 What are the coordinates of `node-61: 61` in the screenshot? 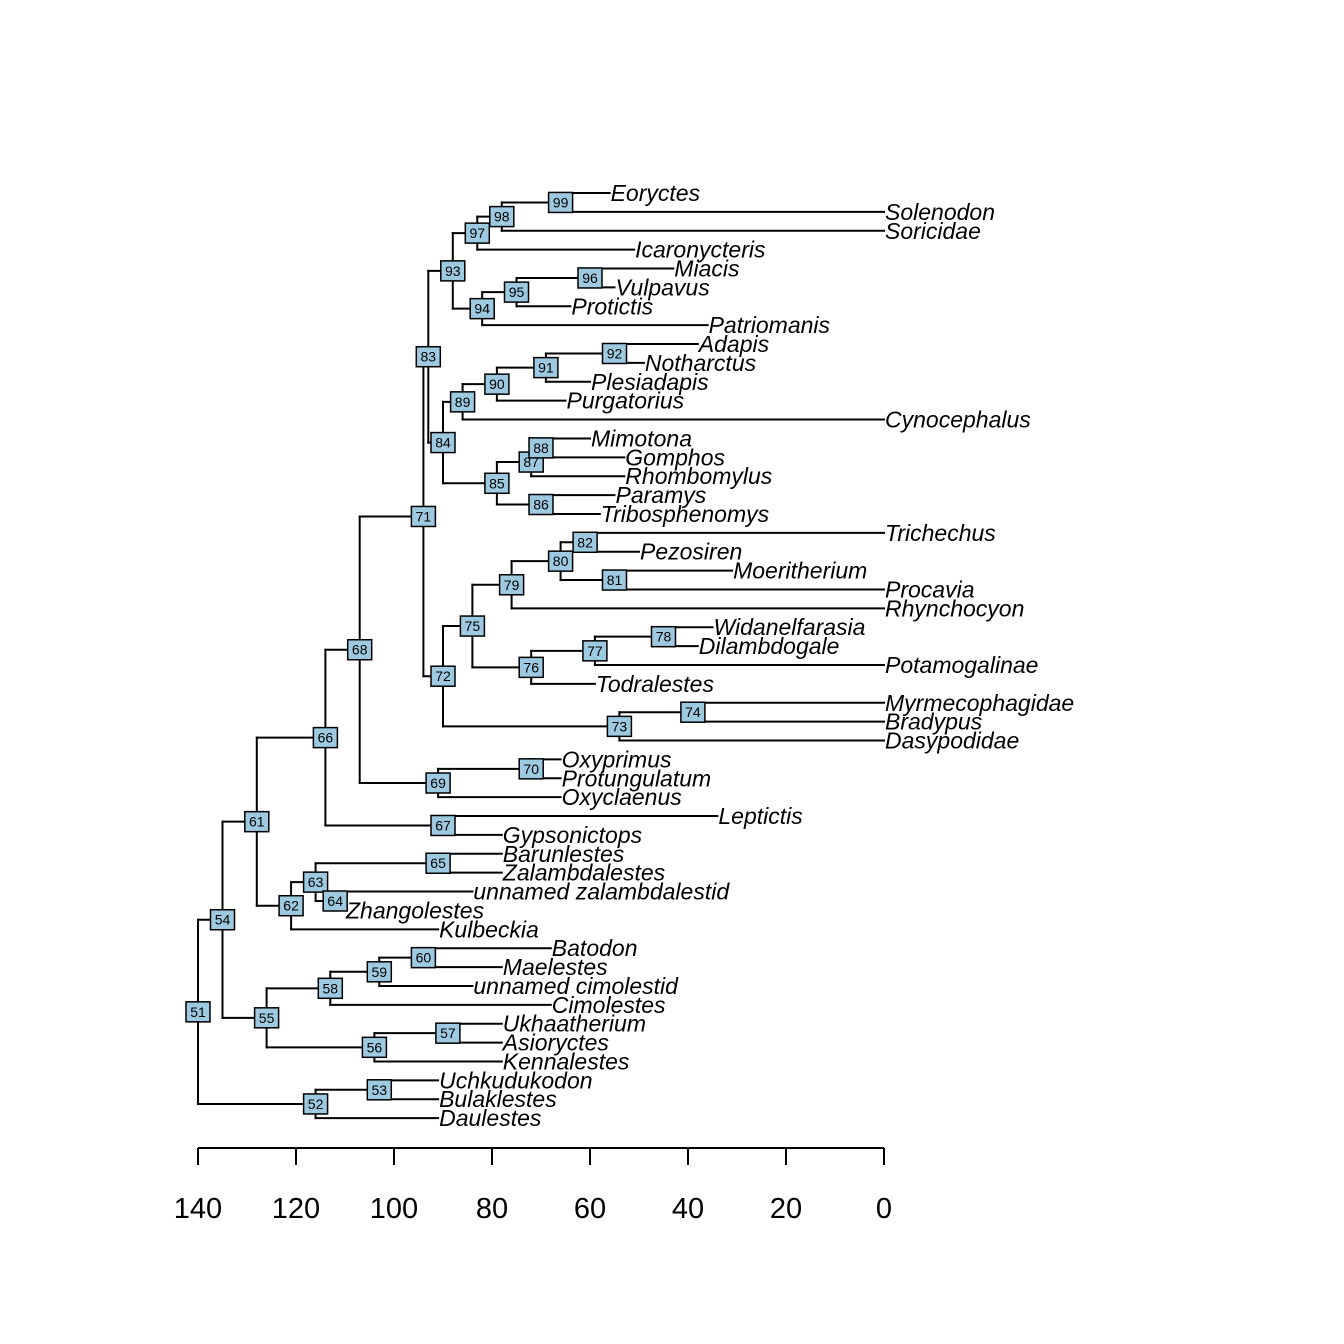 It's located at (257, 821).